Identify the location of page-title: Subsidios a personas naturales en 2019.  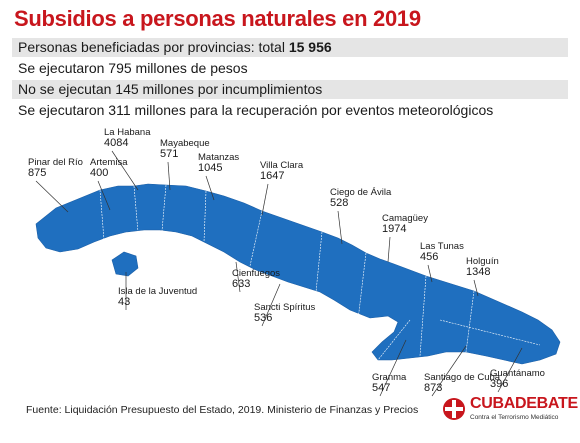
(217, 18).